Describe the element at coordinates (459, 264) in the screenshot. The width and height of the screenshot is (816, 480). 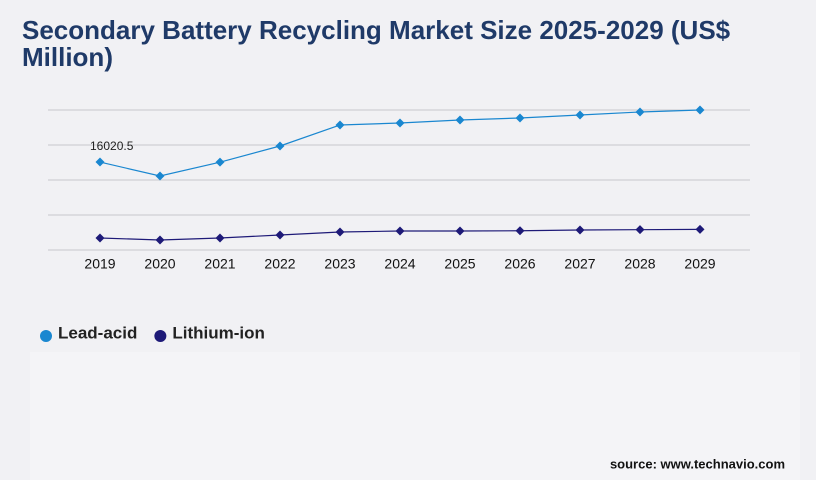
I see `x-tick-label: 2025` at that location.